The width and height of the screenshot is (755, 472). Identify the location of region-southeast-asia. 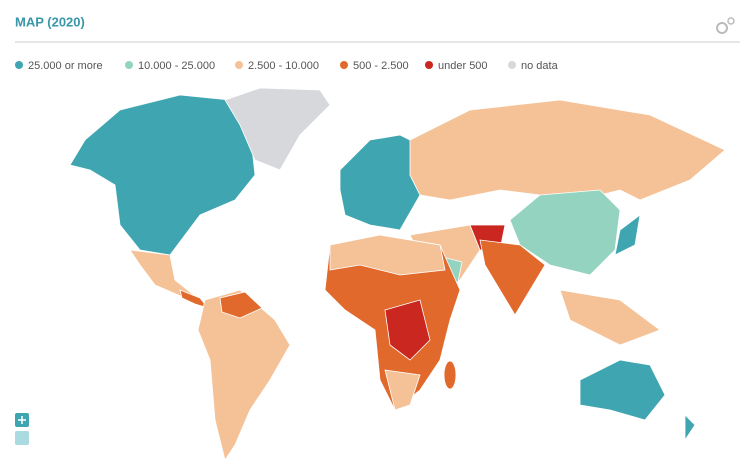
(610, 317).